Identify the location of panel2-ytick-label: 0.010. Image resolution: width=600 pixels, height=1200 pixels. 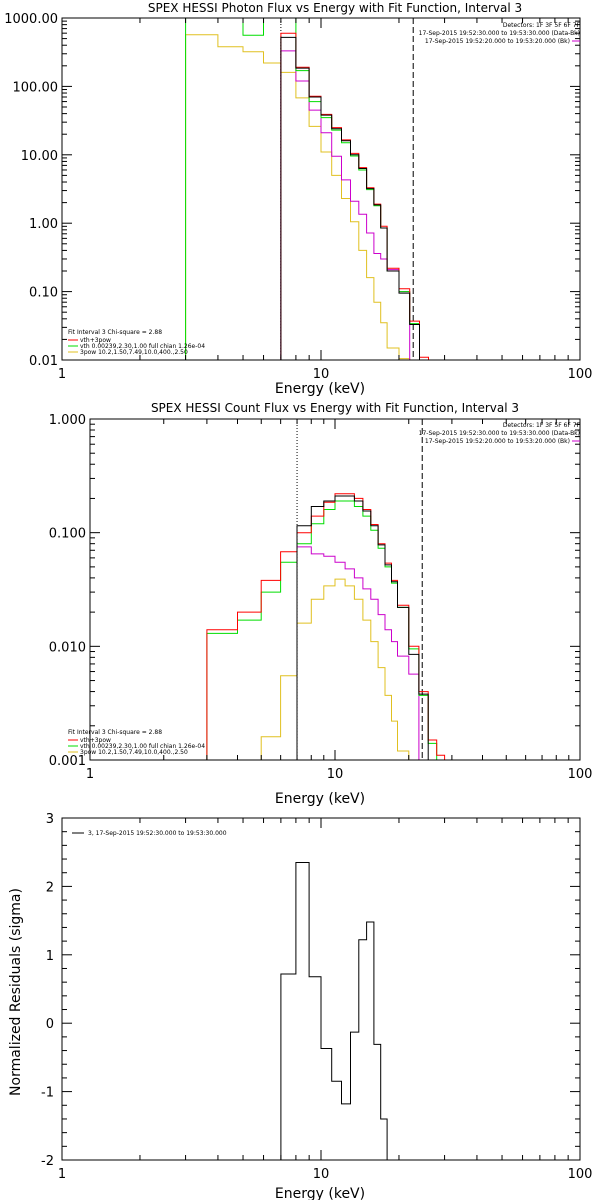
(67, 647).